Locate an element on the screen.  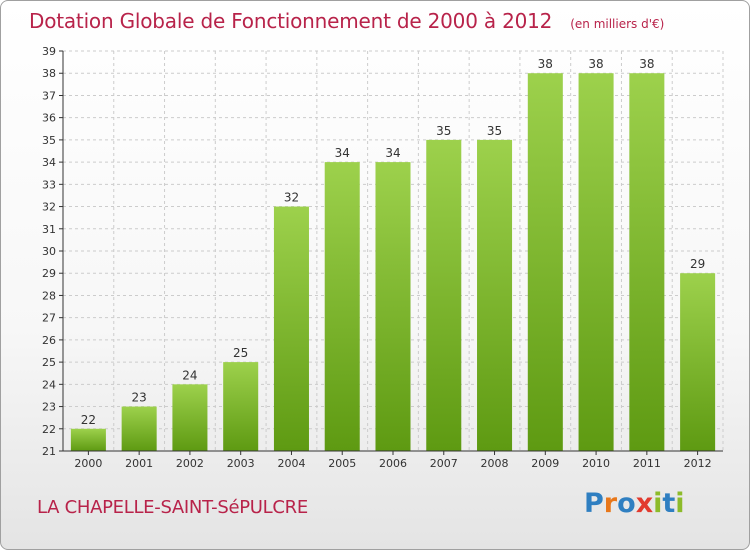
y-tick-label: 26 is located at coordinates (49, 340).